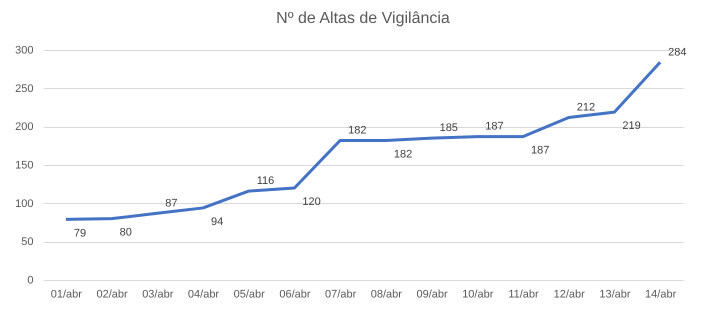  I want to click on x-tick-label: 05/abr, so click(250, 294).